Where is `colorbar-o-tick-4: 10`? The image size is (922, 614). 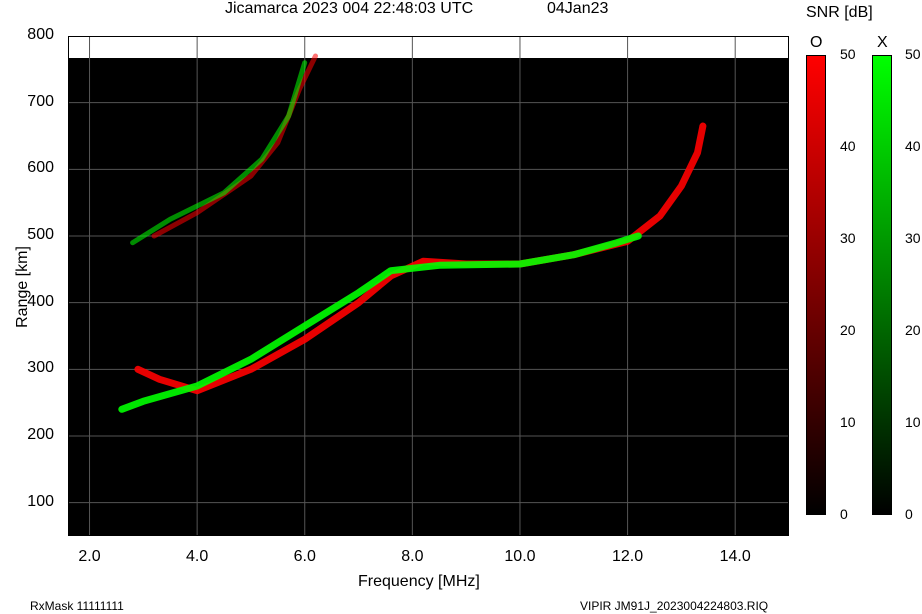 colorbar-o-tick-4: 10 is located at coordinates (848, 422).